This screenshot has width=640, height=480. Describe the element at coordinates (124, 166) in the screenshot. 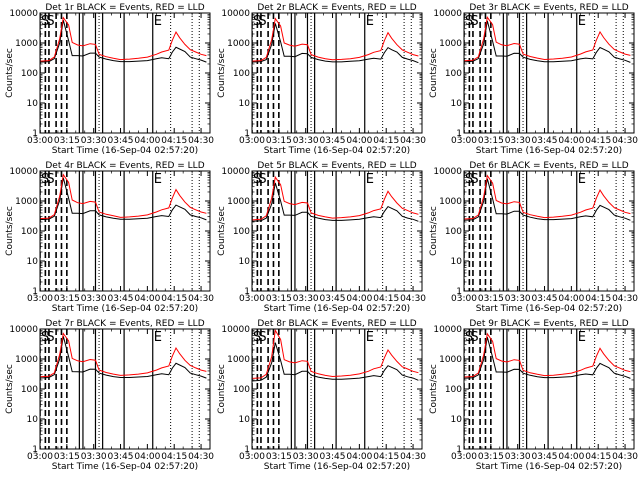

I see `chart-title: Det 4r BLACK = Events, RED = LLD` at that location.